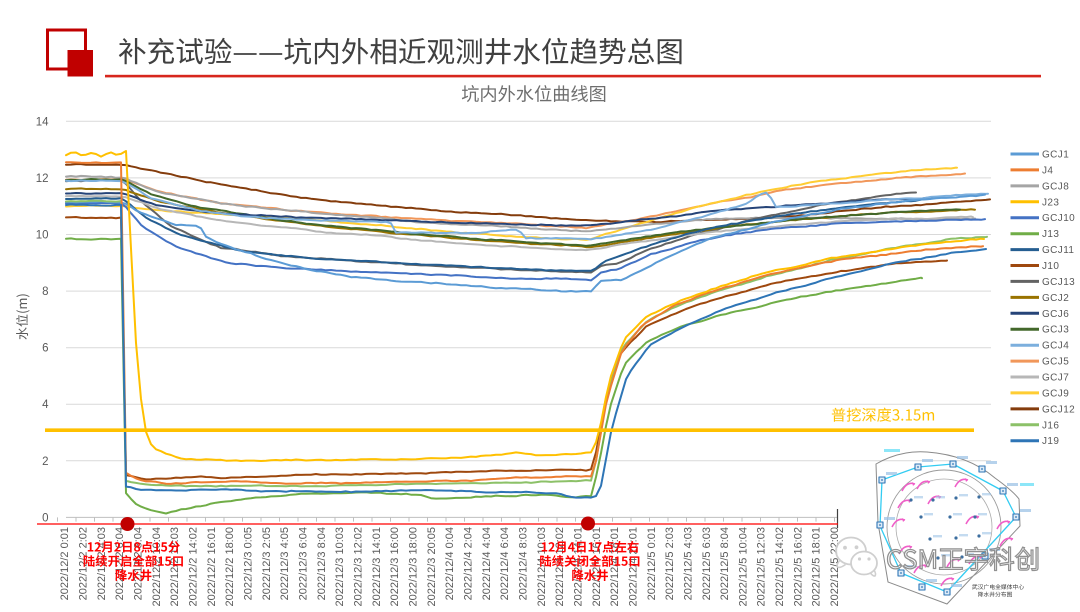  Describe the element at coordinates (1058, 409) in the screenshot. I see `svg-text: GCJ12` at that location.